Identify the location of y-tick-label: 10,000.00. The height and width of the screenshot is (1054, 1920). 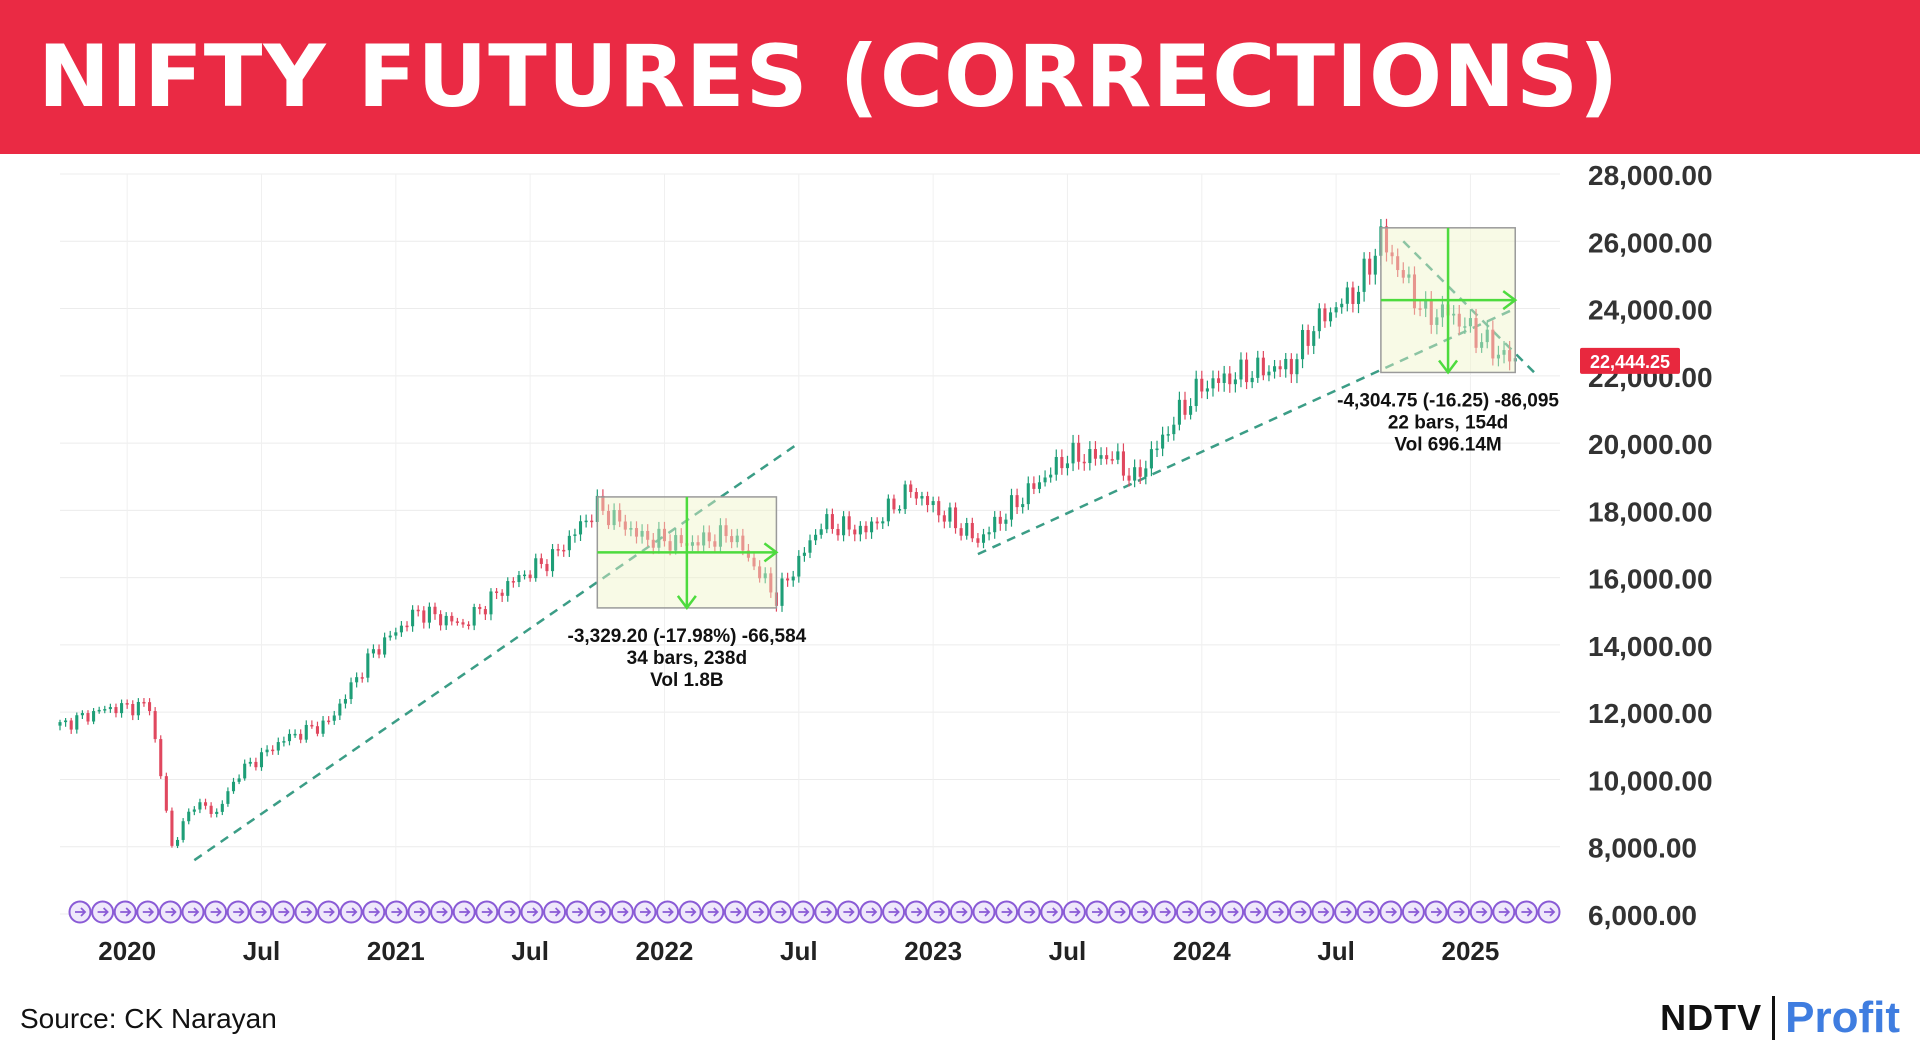
(1650, 780).